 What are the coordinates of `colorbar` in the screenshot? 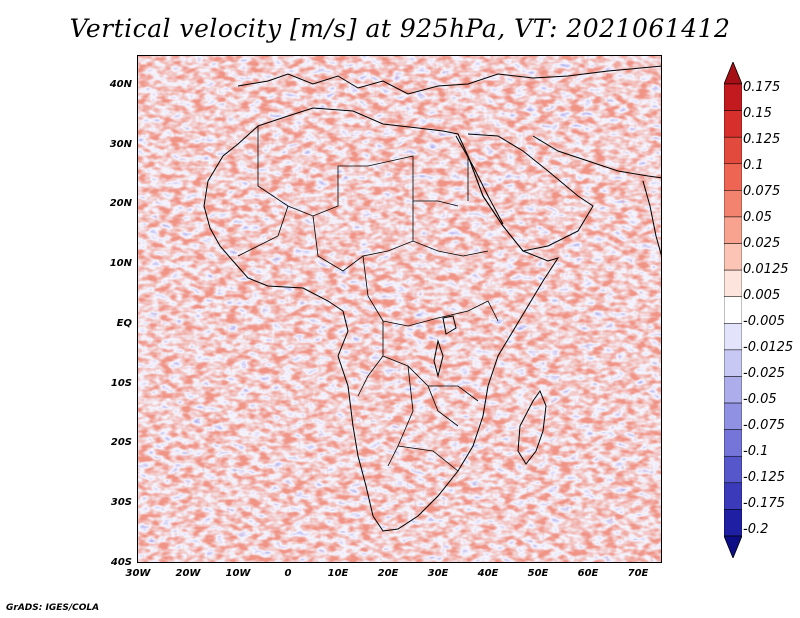 It's located at (733, 310).